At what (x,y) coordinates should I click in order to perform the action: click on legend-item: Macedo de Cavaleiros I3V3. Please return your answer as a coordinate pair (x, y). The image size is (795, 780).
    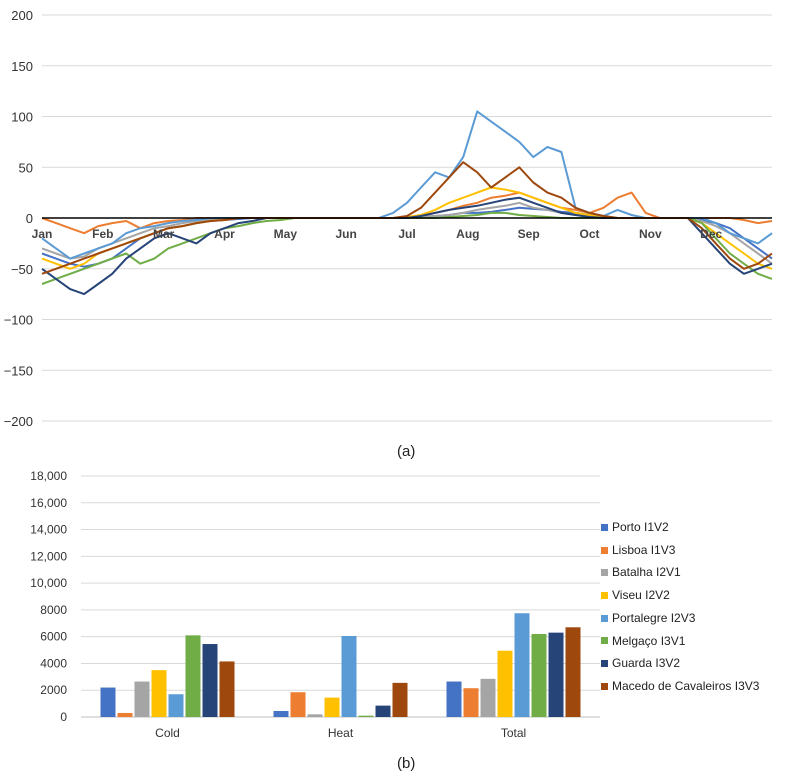
    Looking at the image, I should click on (680, 686).